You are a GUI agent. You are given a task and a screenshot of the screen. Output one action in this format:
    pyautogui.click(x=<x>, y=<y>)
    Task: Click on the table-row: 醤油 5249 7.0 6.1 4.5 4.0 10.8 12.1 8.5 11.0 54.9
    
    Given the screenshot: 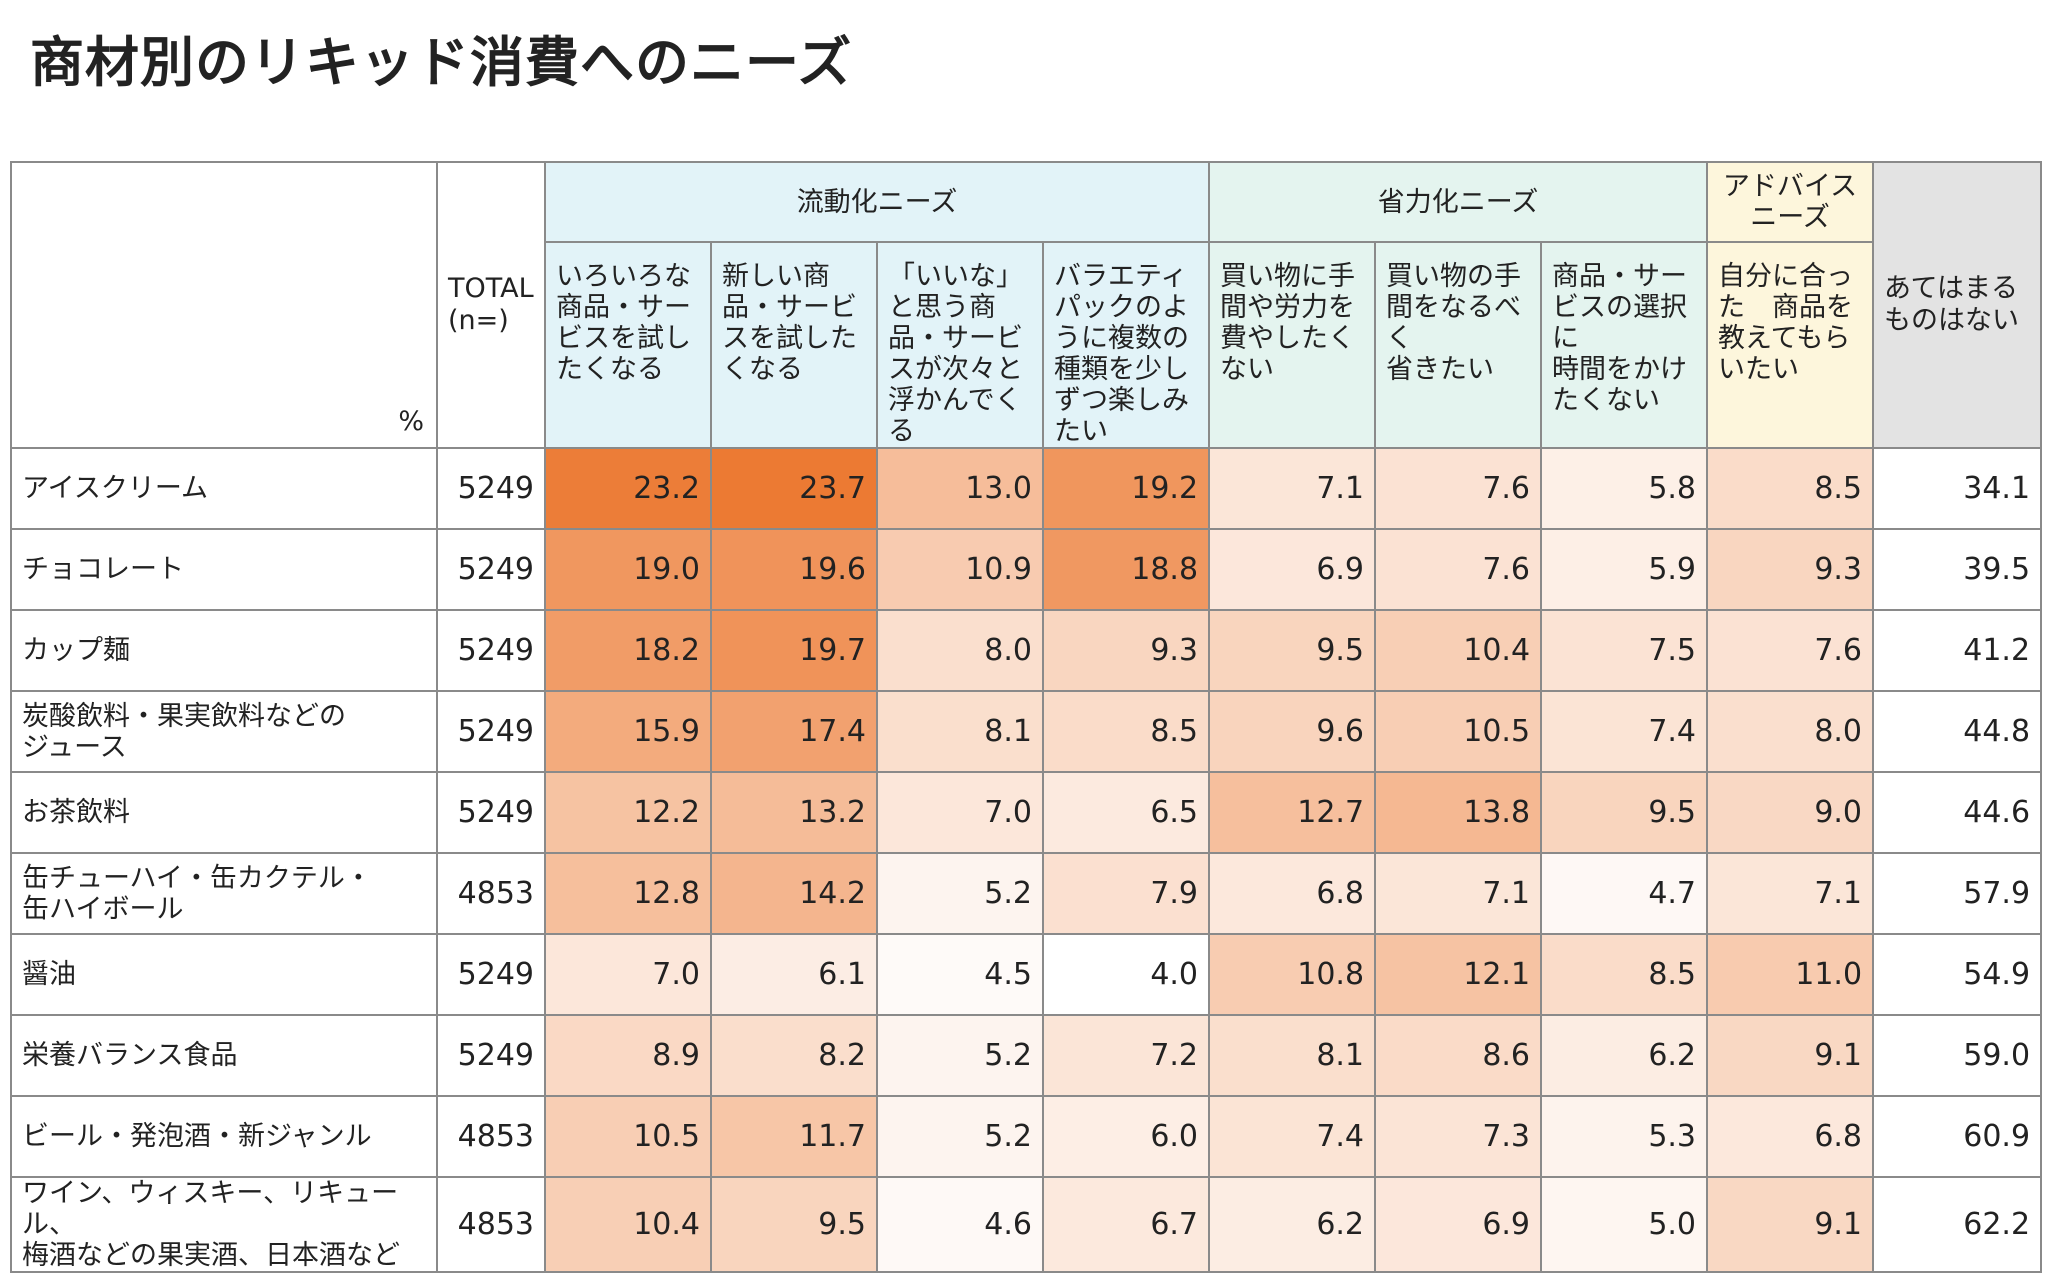 What is the action you would take?
    pyautogui.click(x=1026, y=974)
    